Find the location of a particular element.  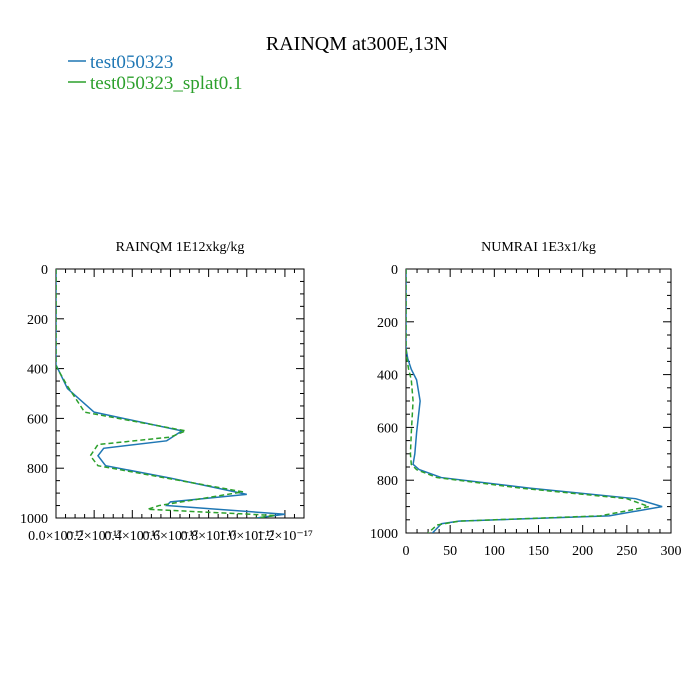

axes-frame is located at coordinates (538, 401).